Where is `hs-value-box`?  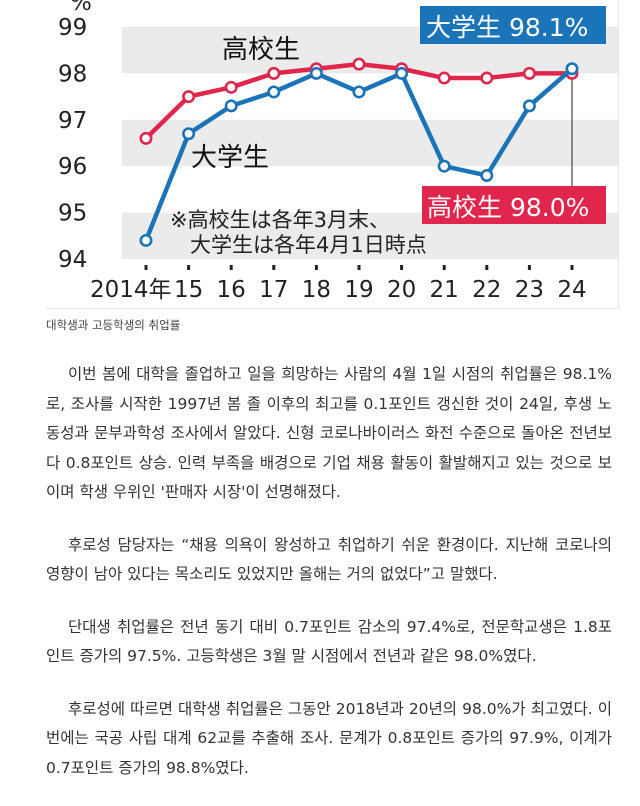 hs-value-box is located at coordinates (514, 205).